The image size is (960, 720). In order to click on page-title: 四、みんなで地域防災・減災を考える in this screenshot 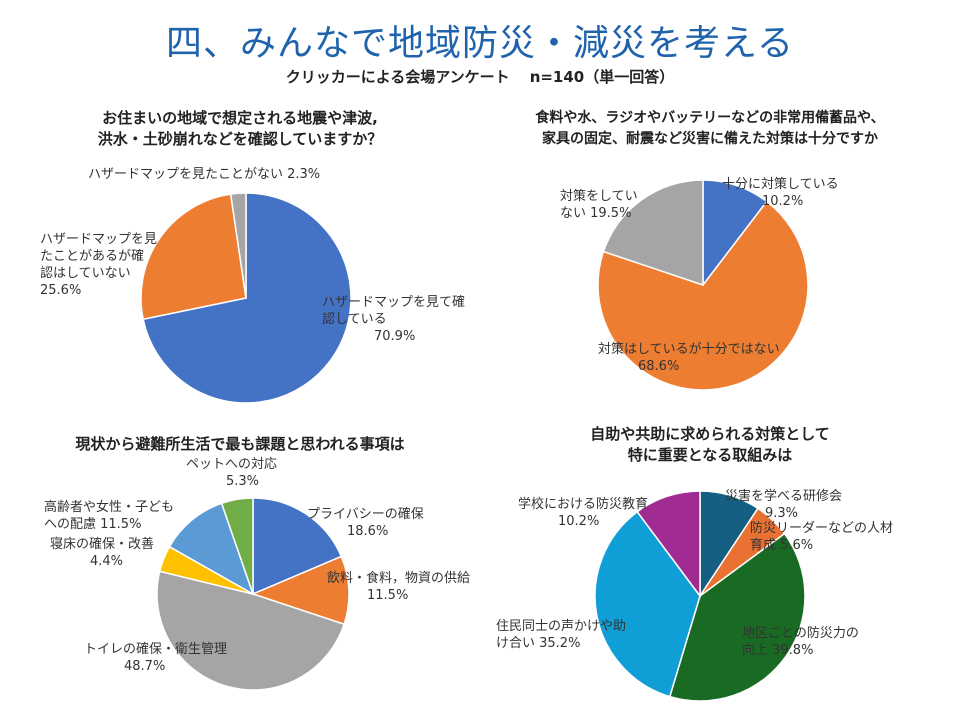, I will do `click(480, 43)`.